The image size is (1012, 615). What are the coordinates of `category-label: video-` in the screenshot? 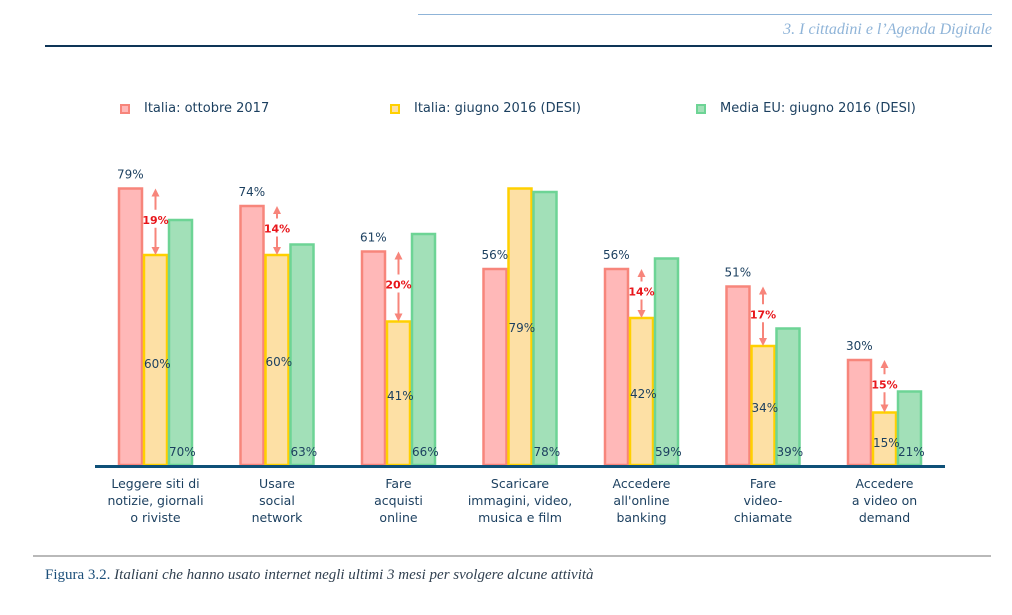 It's located at (763, 500).